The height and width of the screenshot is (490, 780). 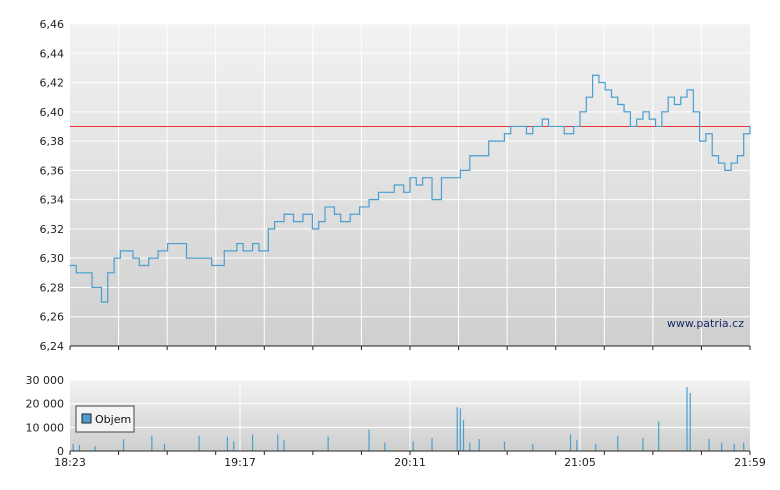 I want to click on price-y-tick-label: 6,32, so click(x=52, y=229).